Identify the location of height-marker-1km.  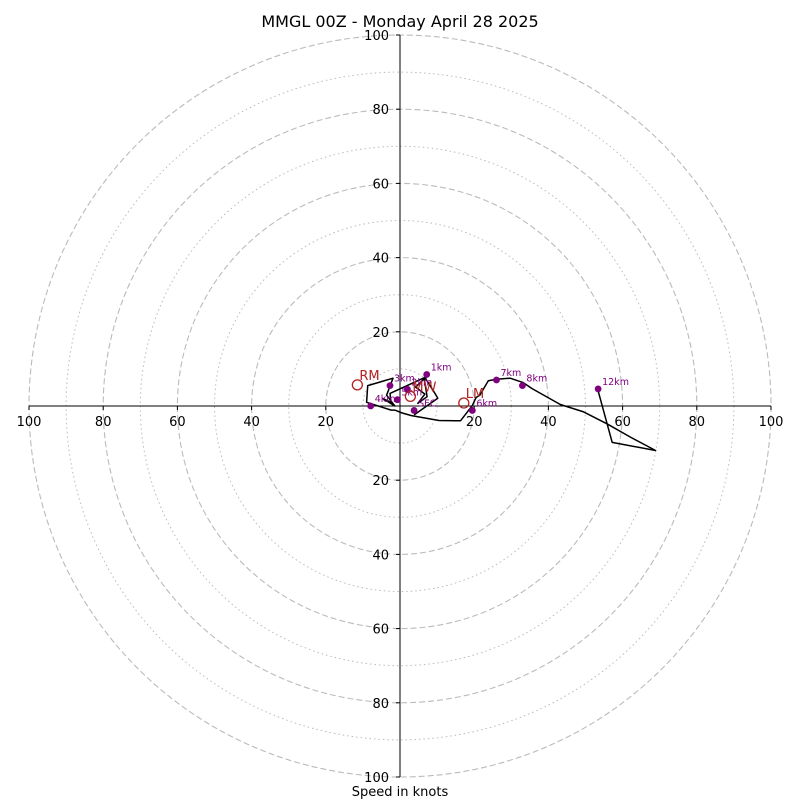
(427, 374).